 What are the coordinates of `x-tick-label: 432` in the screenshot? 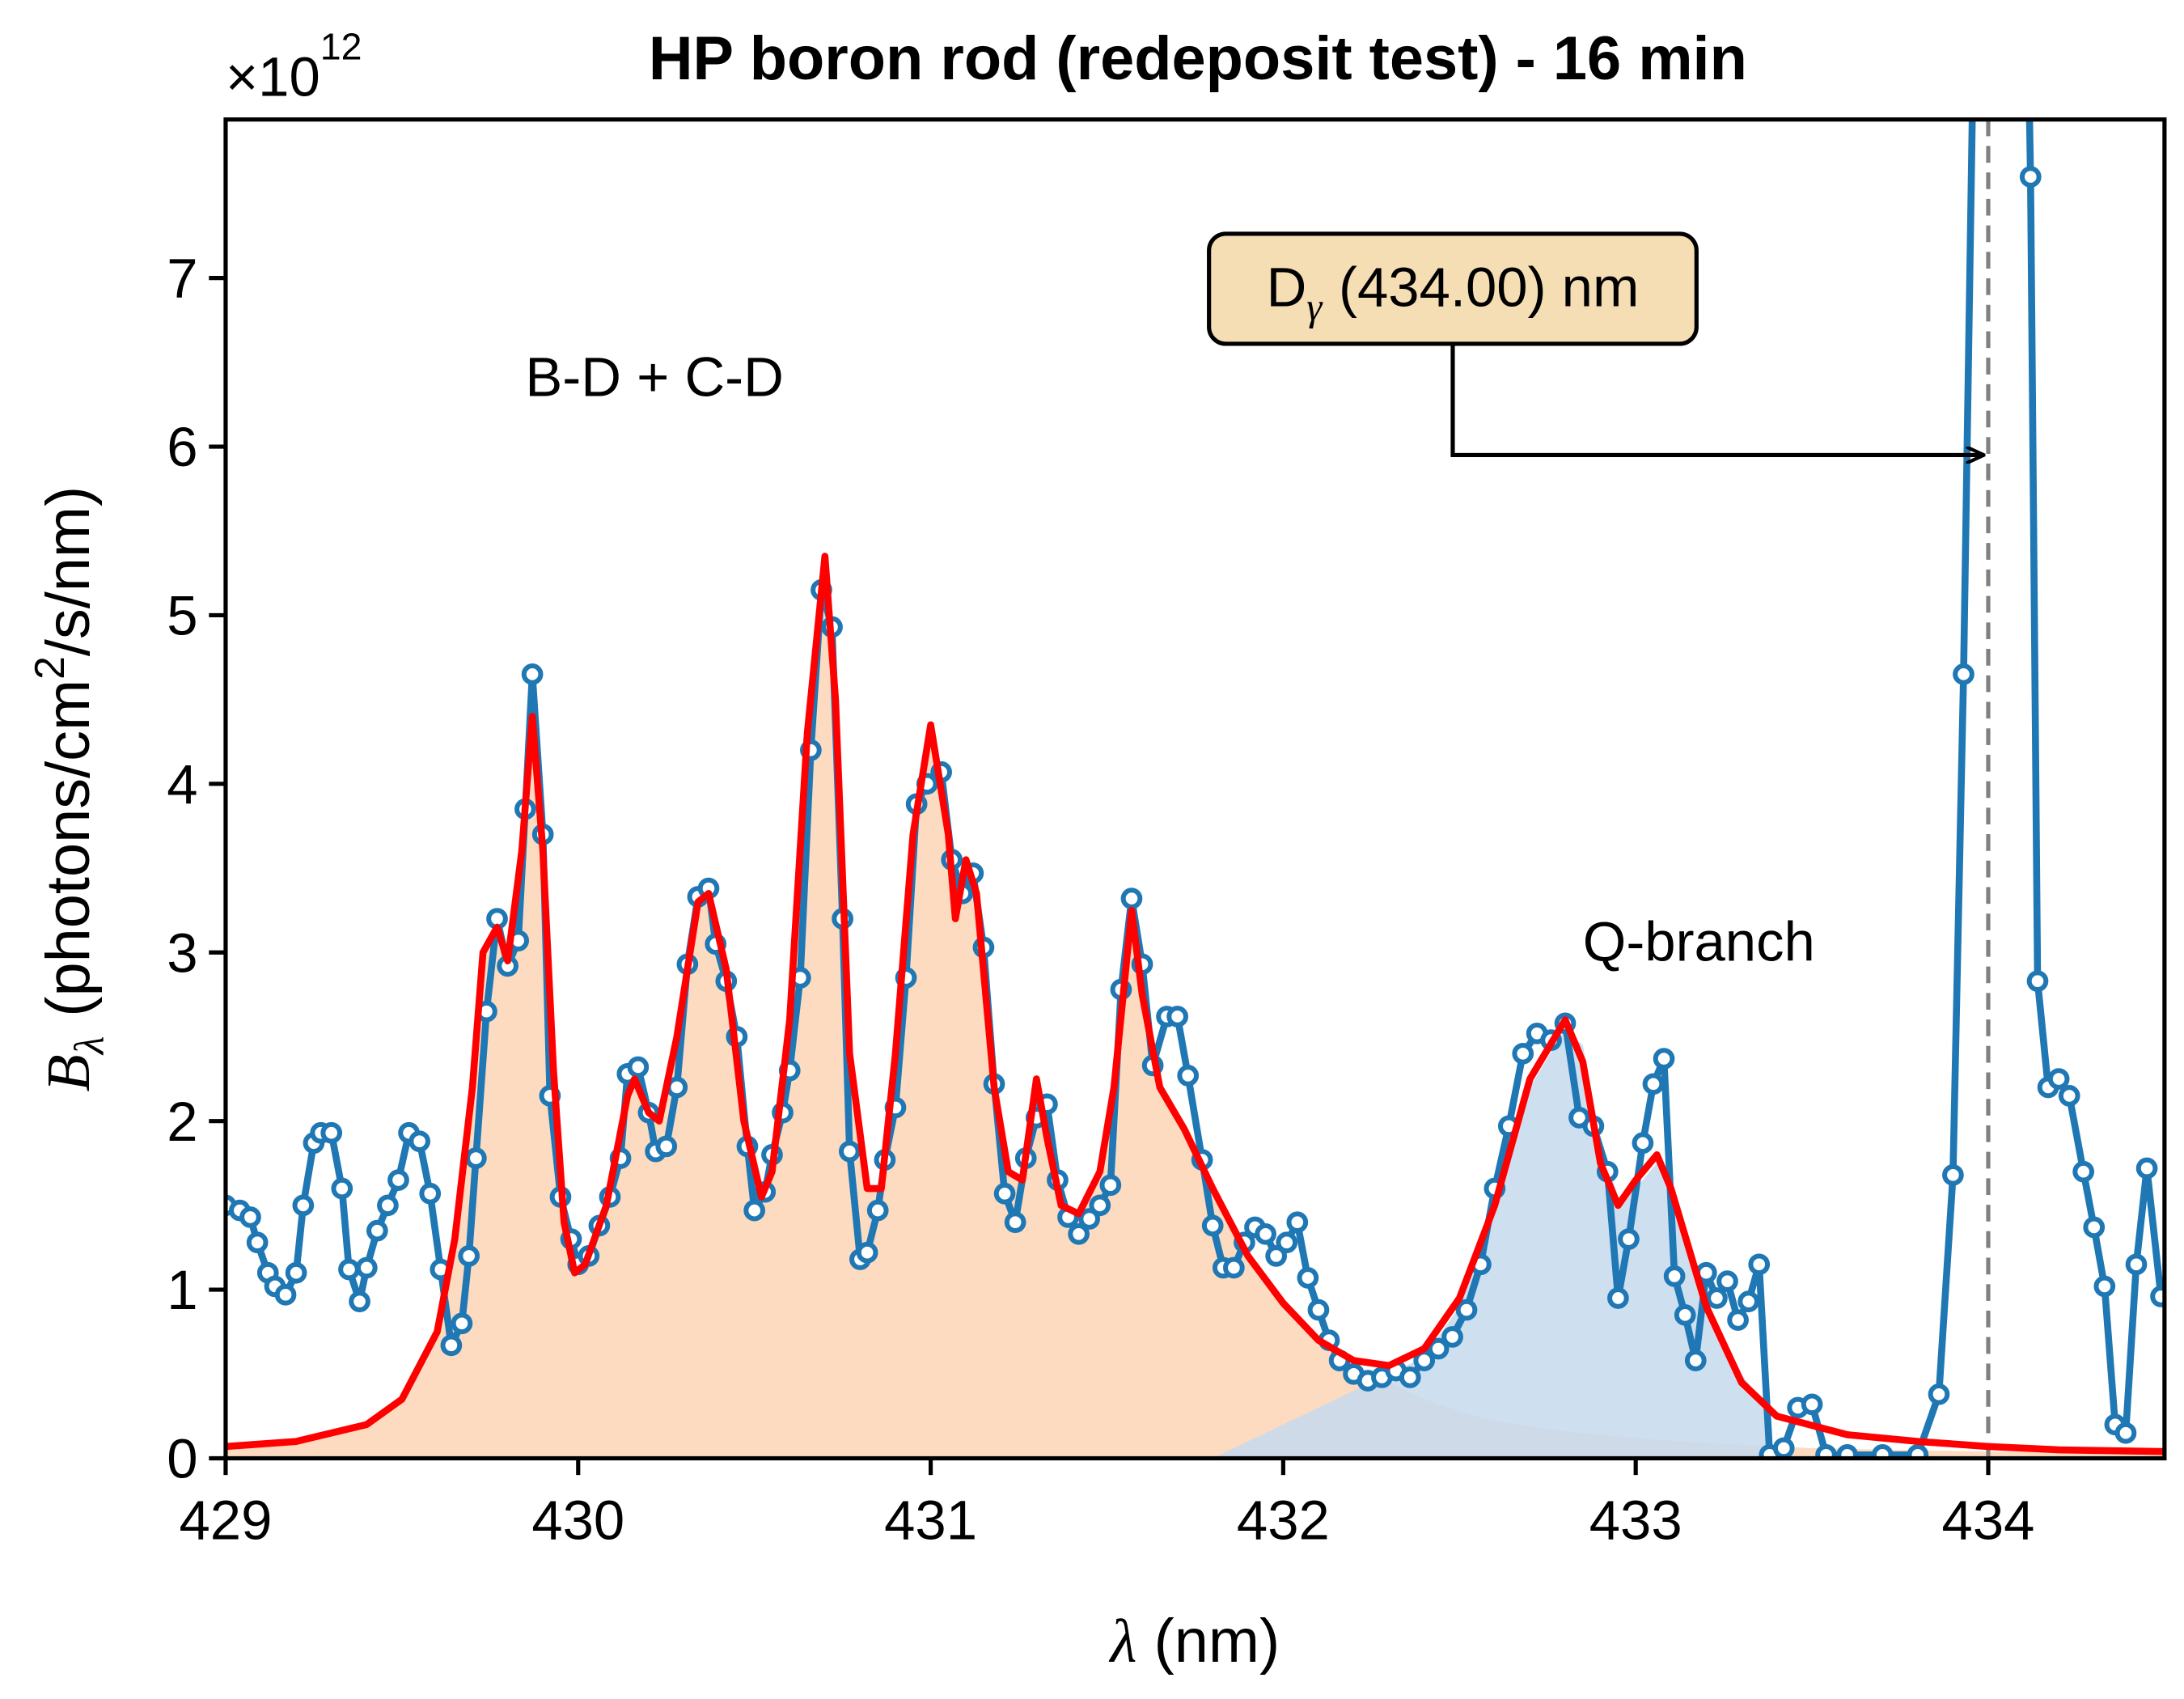 It's located at (1283, 1520).